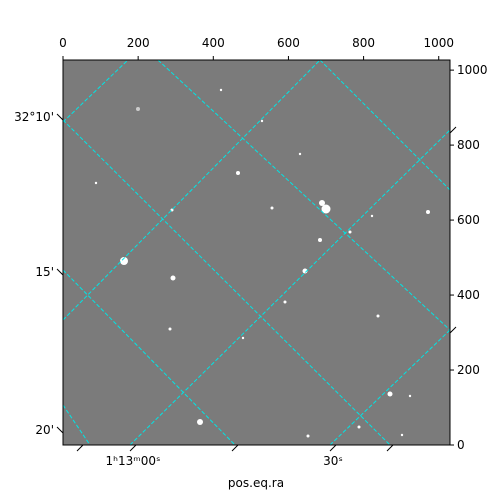  I want to click on y2-tick-label: 800, so click(468, 145).